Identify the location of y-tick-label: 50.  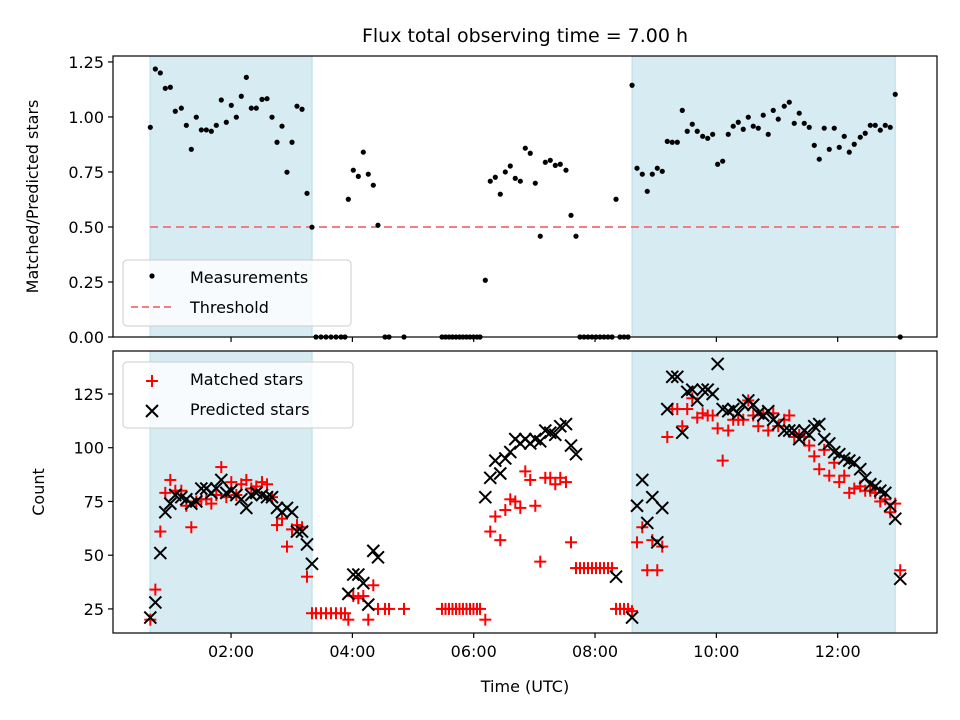
(94, 555).